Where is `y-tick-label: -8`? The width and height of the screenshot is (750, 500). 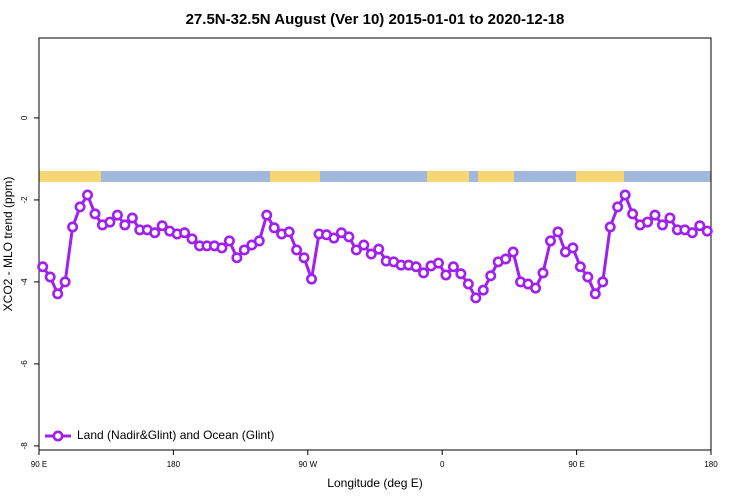
y-tick-label: -8 is located at coordinates (24, 446).